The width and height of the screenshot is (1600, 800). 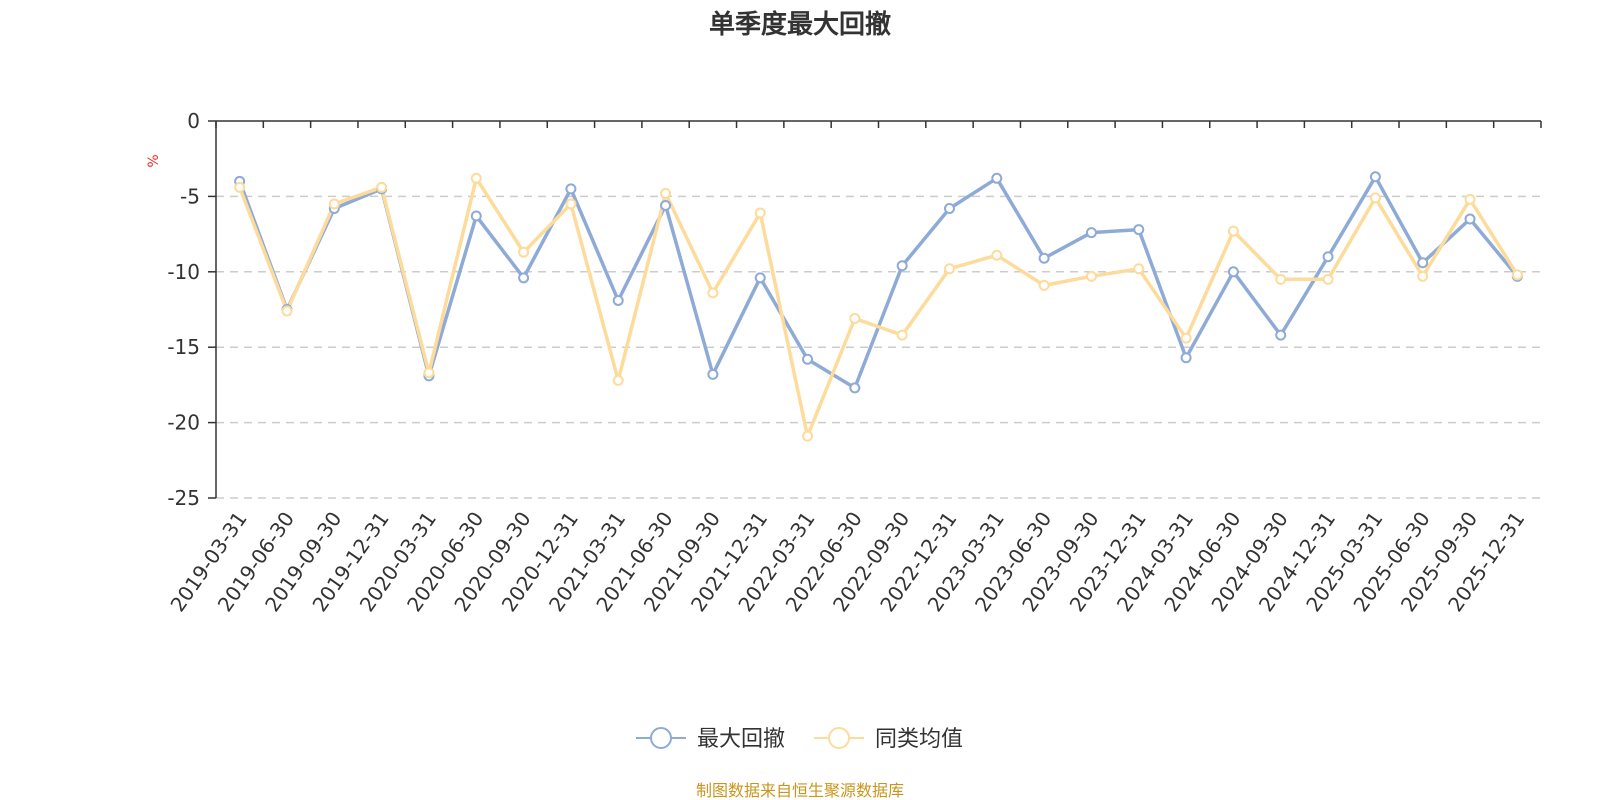 What do you see at coordinates (741, 739) in the screenshot?
I see `legend-label: 最大回撤` at bounding box center [741, 739].